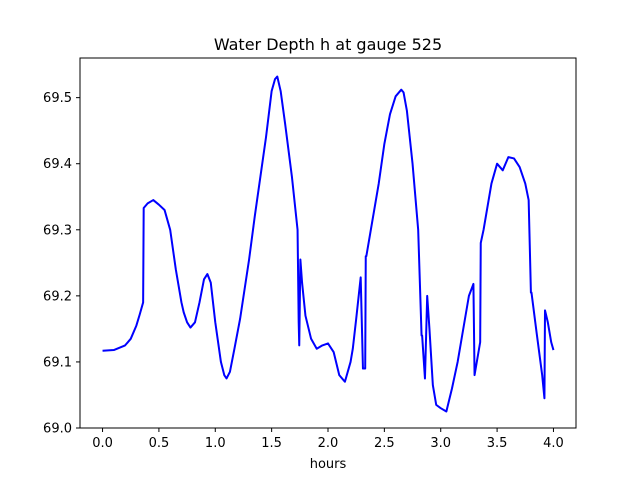  What do you see at coordinates (328, 44) in the screenshot?
I see `chart-title: Water Depth h at gauge 525` at bounding box center [328, 44].